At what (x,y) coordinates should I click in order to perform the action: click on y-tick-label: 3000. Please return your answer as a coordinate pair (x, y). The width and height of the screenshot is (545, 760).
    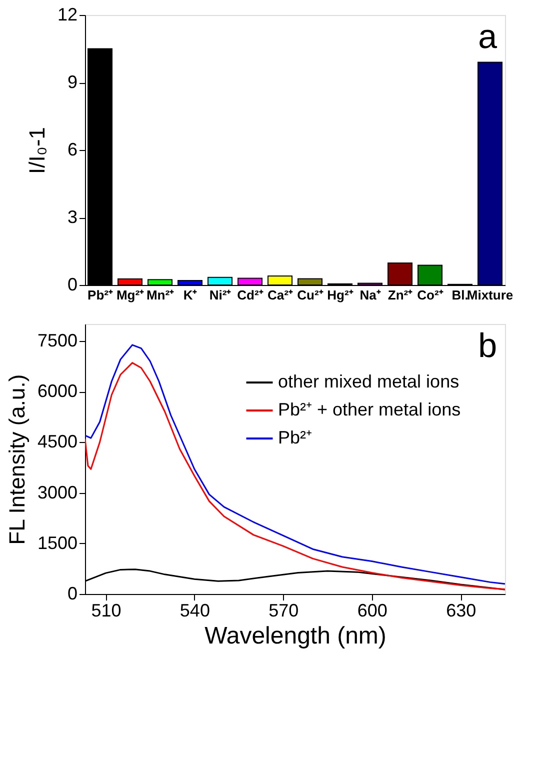
    Looking at the image, I should click on (57, 492).